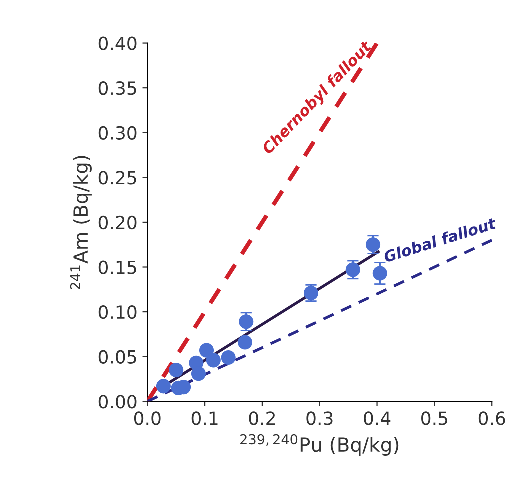 Image resolution: width=518 pixels, height=481 pixels. Describe the element at coordinates (205, 419) in the screenshot. I see `x-tick-label: 0.1` at that location.